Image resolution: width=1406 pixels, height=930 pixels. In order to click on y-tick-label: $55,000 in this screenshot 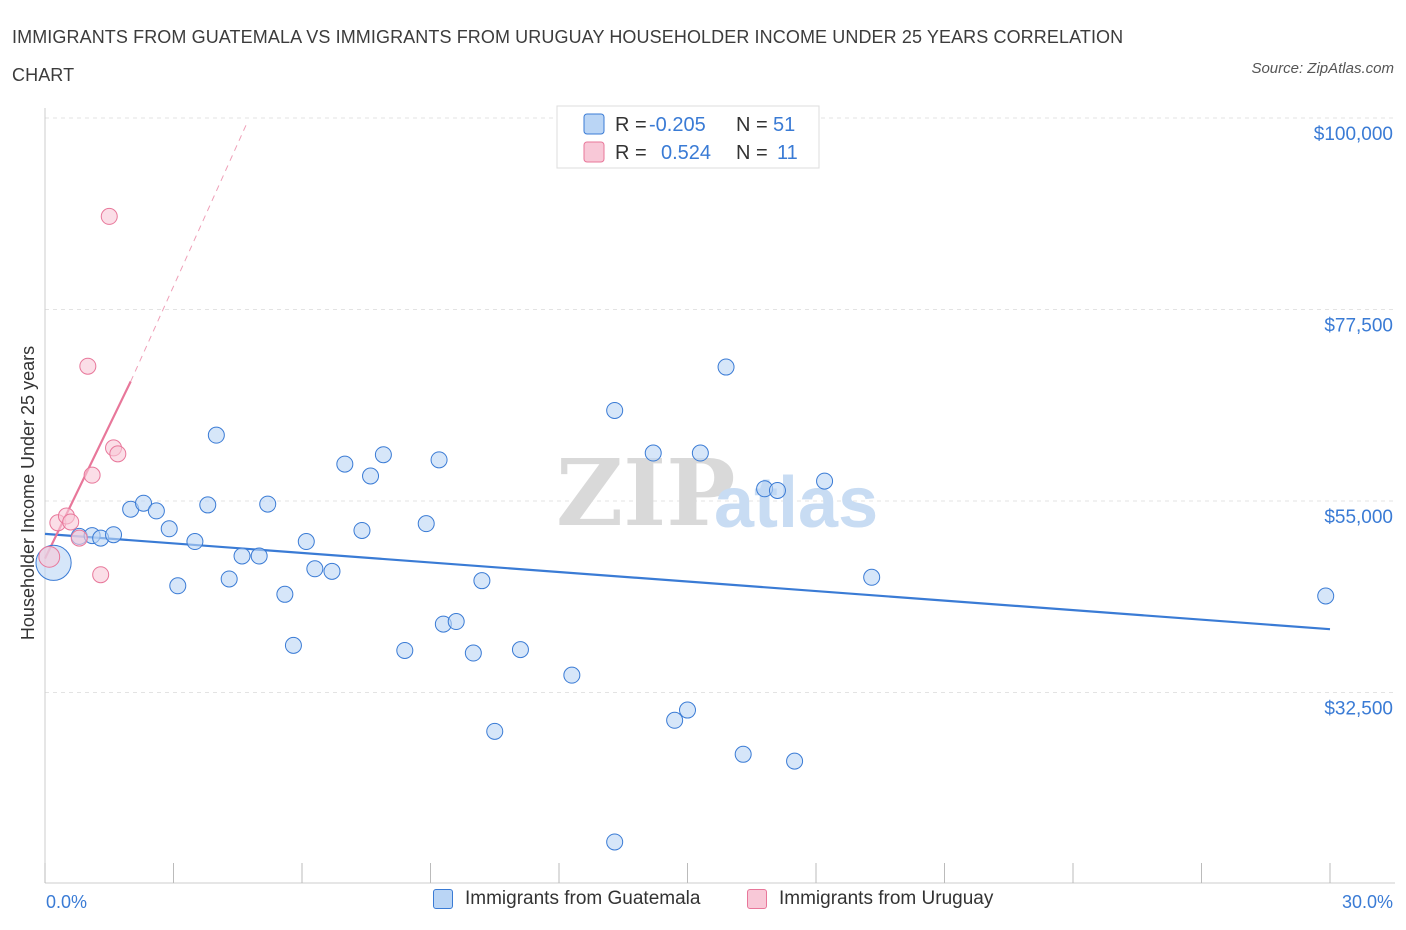, I will do `click(1358, 517)`.